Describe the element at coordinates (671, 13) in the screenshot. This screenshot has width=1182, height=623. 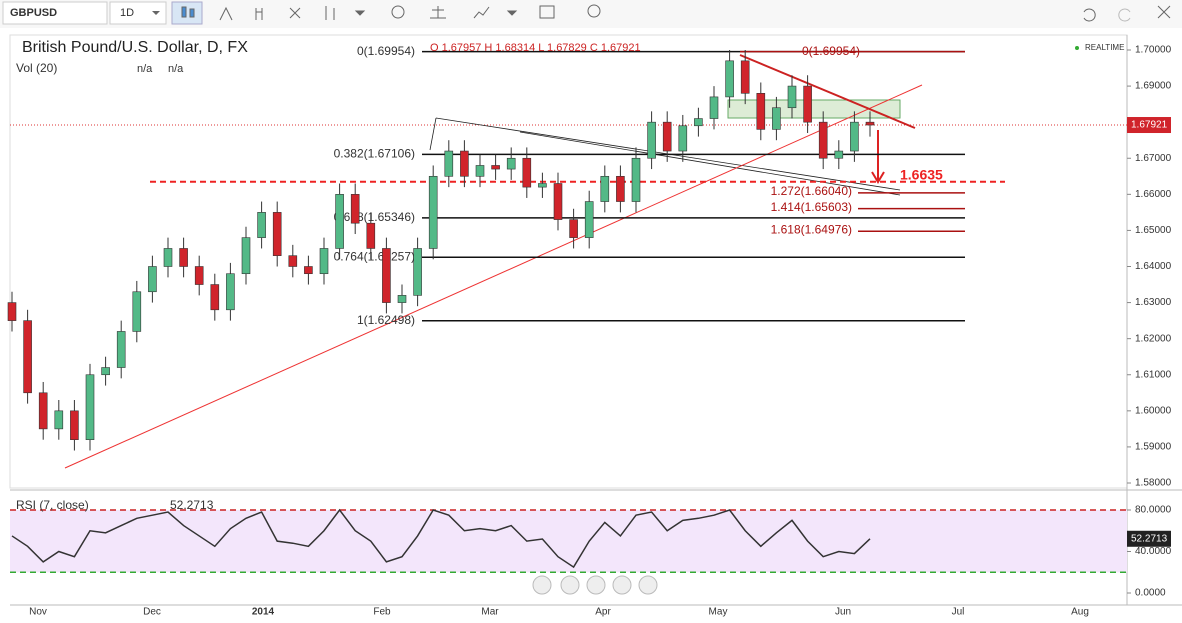
I see `tool-icons` at that location.